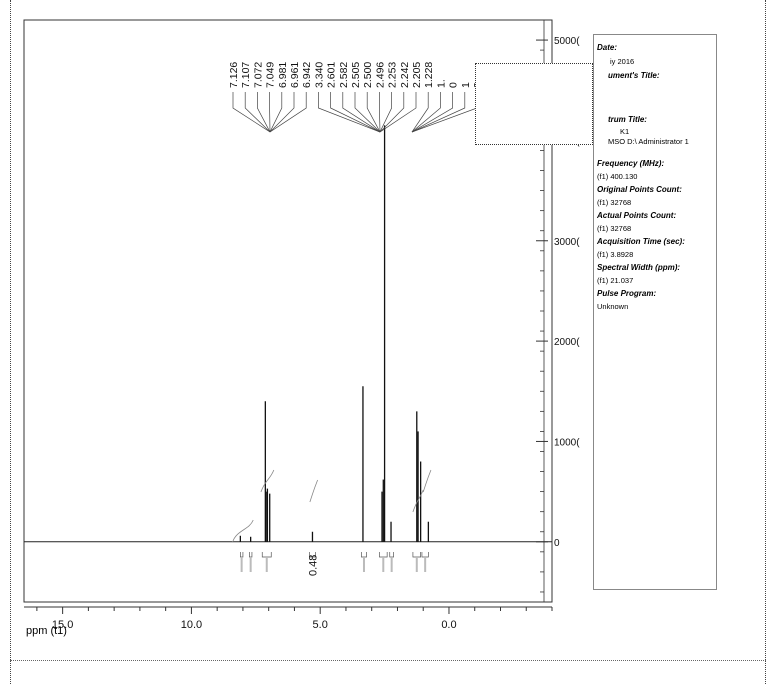 The width and height of the screenshot is (771, 684). What do you see at coordinates (625, 131) in the screenshot?
I see `spectrum-title-value-1: K1` at bounding box center [625, 131].